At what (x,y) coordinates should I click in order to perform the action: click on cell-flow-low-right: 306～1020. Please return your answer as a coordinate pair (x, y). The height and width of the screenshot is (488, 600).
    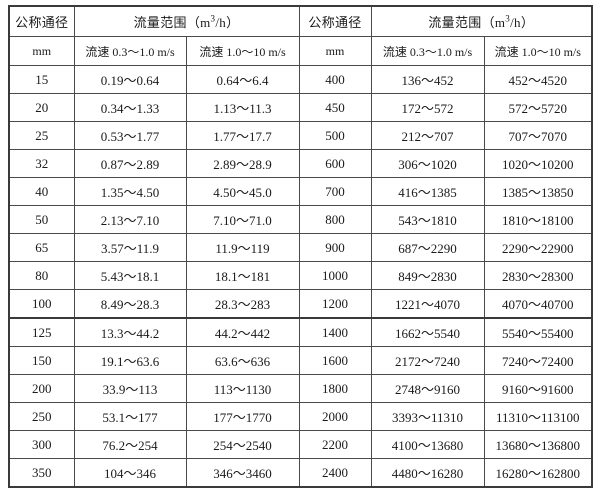
    Looking at the image, I should click on (427, 163).